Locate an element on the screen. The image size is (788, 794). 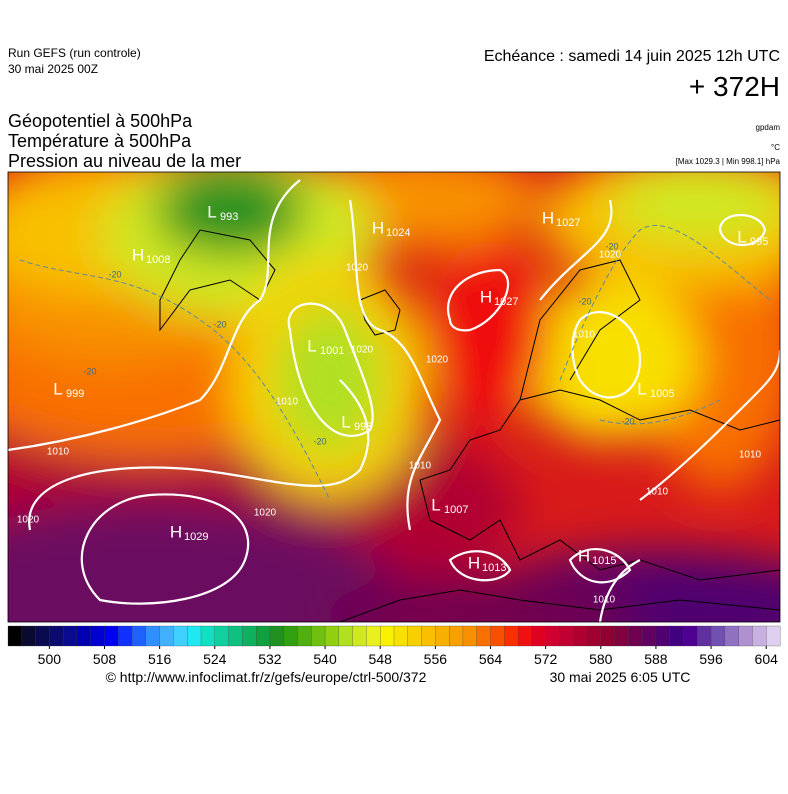
pressure-value: 1015 is located at coordinates (604, 561).